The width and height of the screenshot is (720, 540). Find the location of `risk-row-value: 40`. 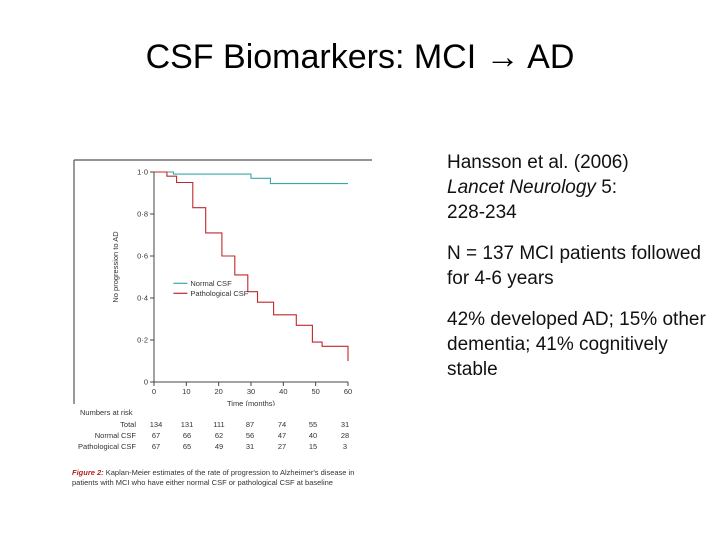

risk-row-value: 40 is located at coordinates (313, 435).